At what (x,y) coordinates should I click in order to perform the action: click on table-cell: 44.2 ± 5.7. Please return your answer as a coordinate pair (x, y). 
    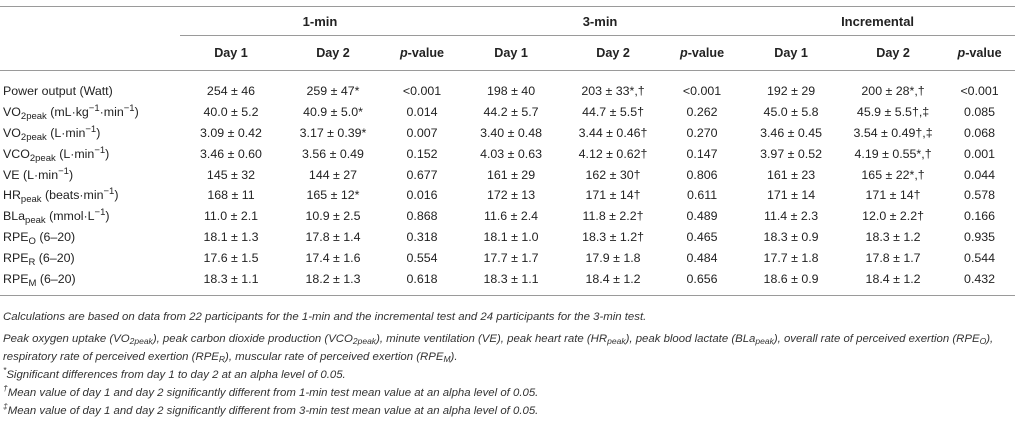
    Looking at the image, I should click on (511, 112).